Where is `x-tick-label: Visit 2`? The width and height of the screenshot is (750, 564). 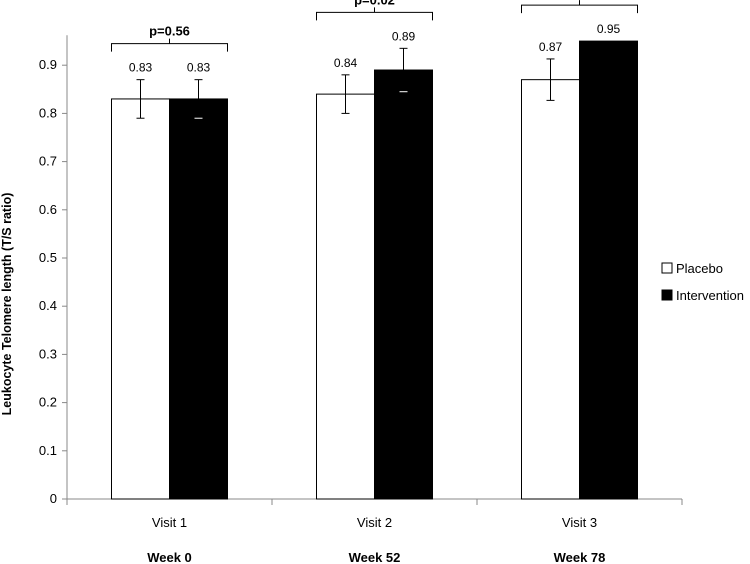
x-tick-label: Visit 2 is located at coordinates (374, 522).